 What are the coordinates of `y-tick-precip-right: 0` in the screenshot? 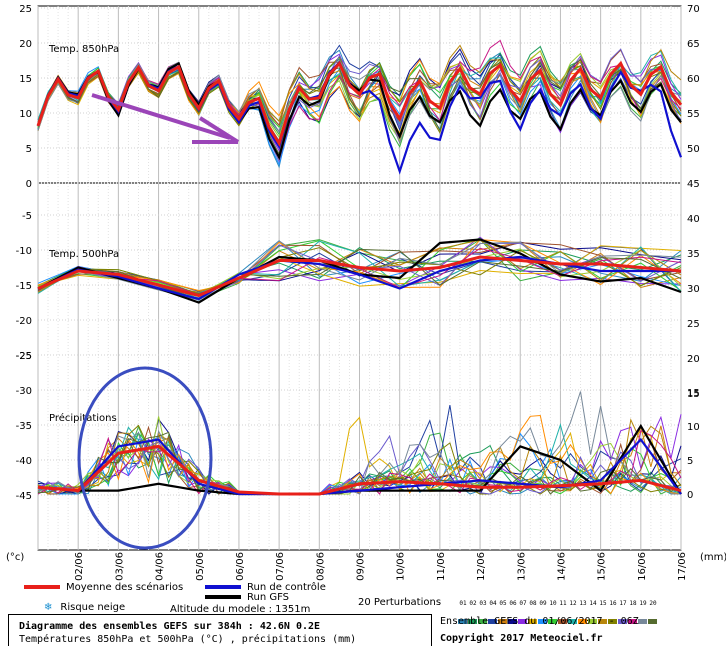 It's located at (690, 495).